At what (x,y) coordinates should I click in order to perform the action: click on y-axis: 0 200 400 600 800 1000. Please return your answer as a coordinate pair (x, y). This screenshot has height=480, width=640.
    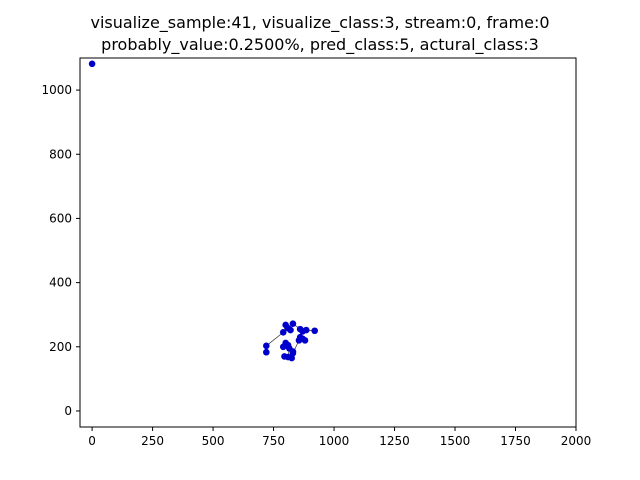
    Looking at the image, I should click on (60, 250).